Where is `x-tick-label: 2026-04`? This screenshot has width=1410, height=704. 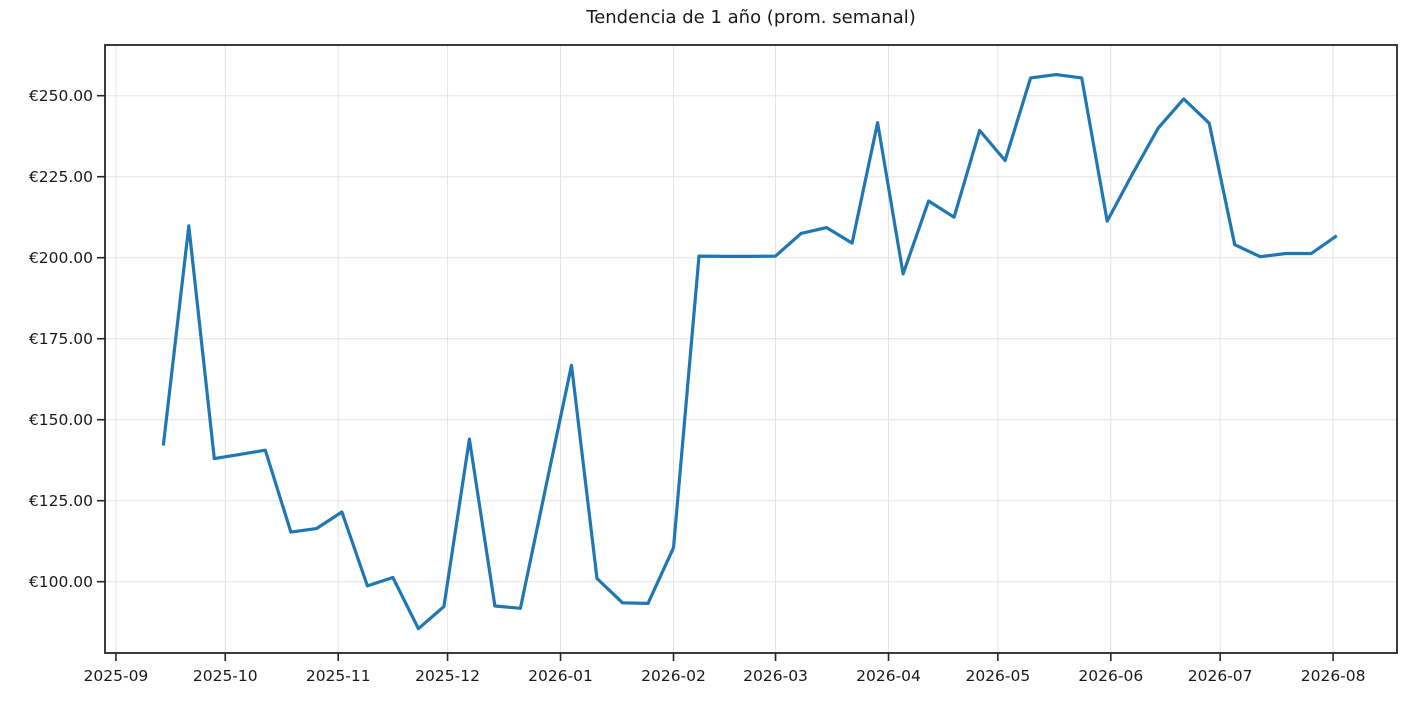 x-tick-label: 2026-04 is located at coordinates (888, 676).